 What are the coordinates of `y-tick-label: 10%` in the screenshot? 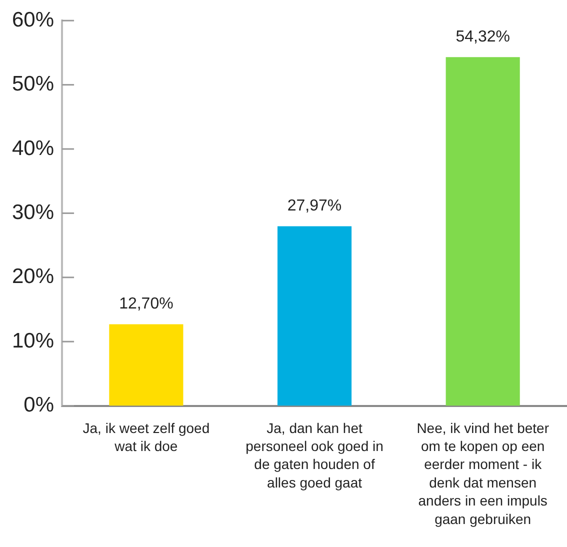 It's located at (33, 340).